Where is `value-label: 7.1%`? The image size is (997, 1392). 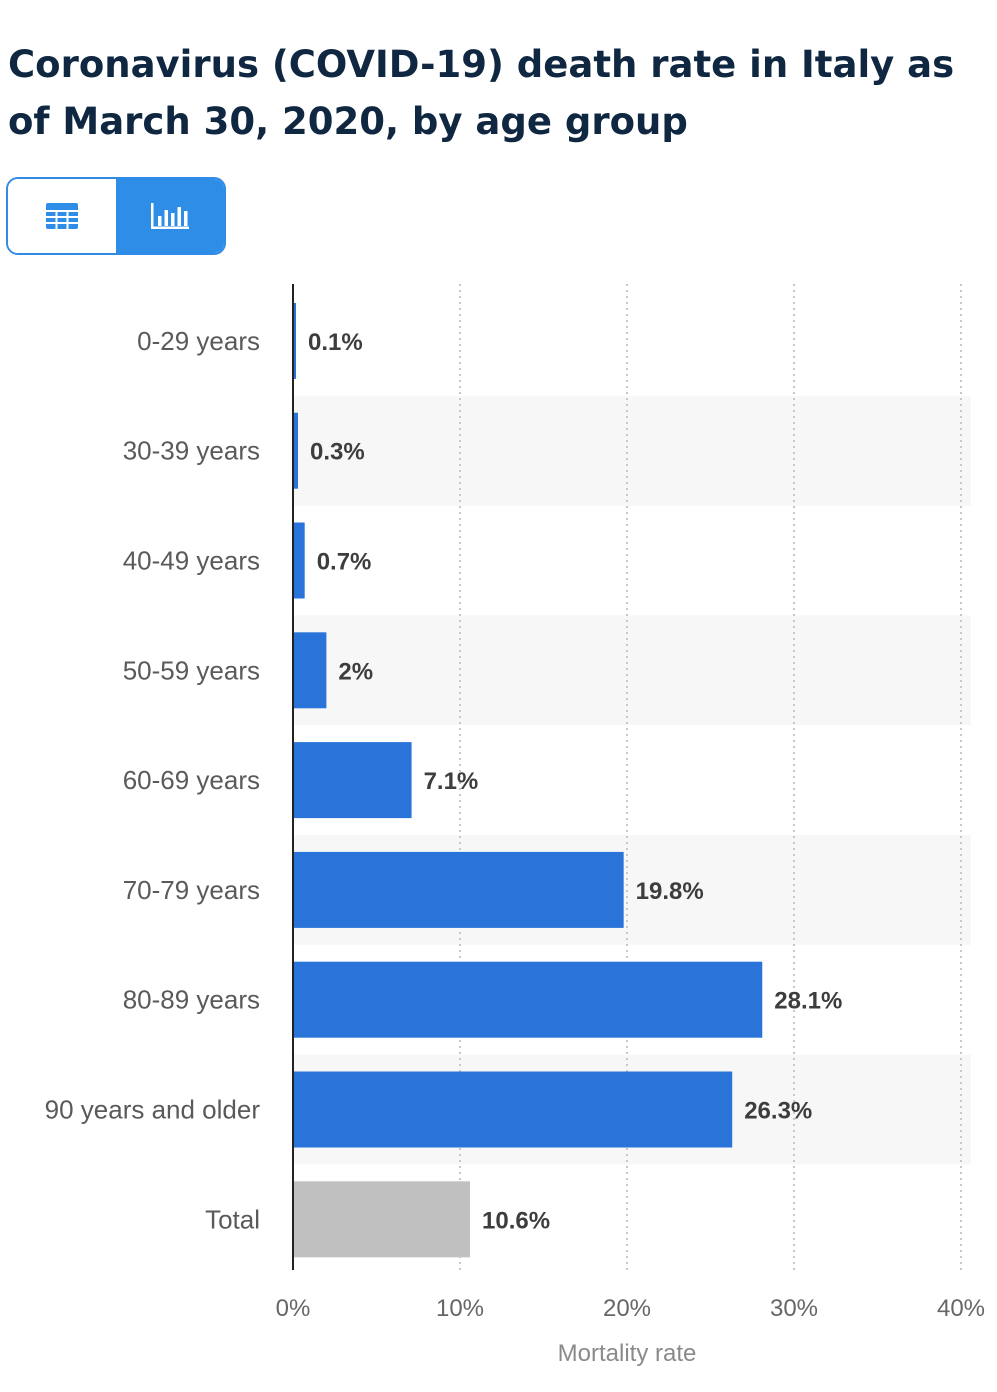
value-label: 7.1% is located at coordinates (451, 781).